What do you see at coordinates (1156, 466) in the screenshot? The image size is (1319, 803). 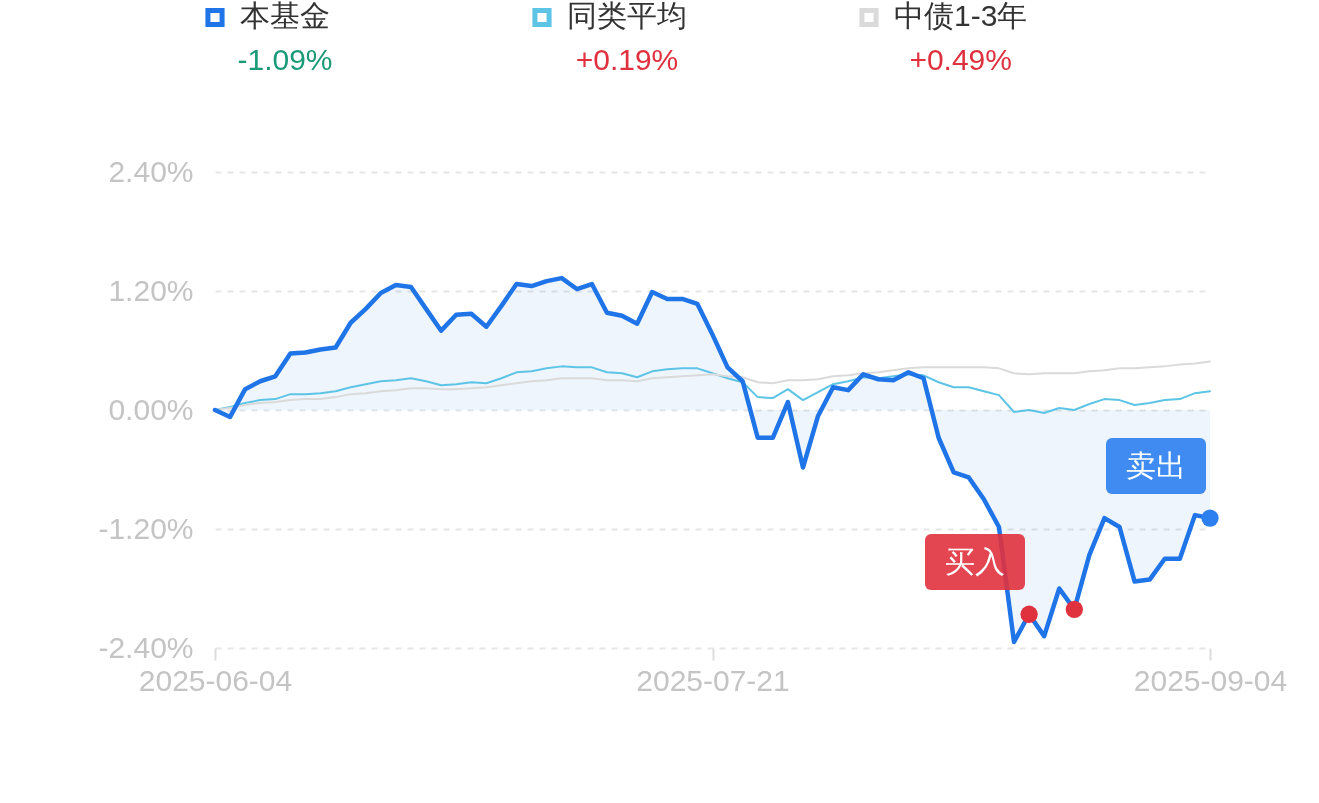 I see `annotation: 卖出` at bounding box center [1156, 466].